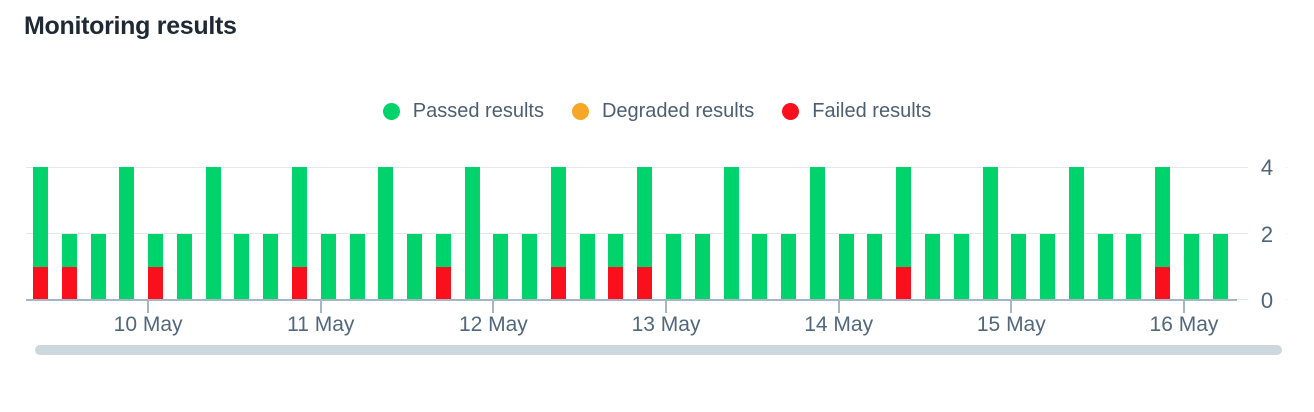 This screenshot has height=412, width=1314. I want to click on x-axis-label-15-may: 15 May, so click(1011, 324).